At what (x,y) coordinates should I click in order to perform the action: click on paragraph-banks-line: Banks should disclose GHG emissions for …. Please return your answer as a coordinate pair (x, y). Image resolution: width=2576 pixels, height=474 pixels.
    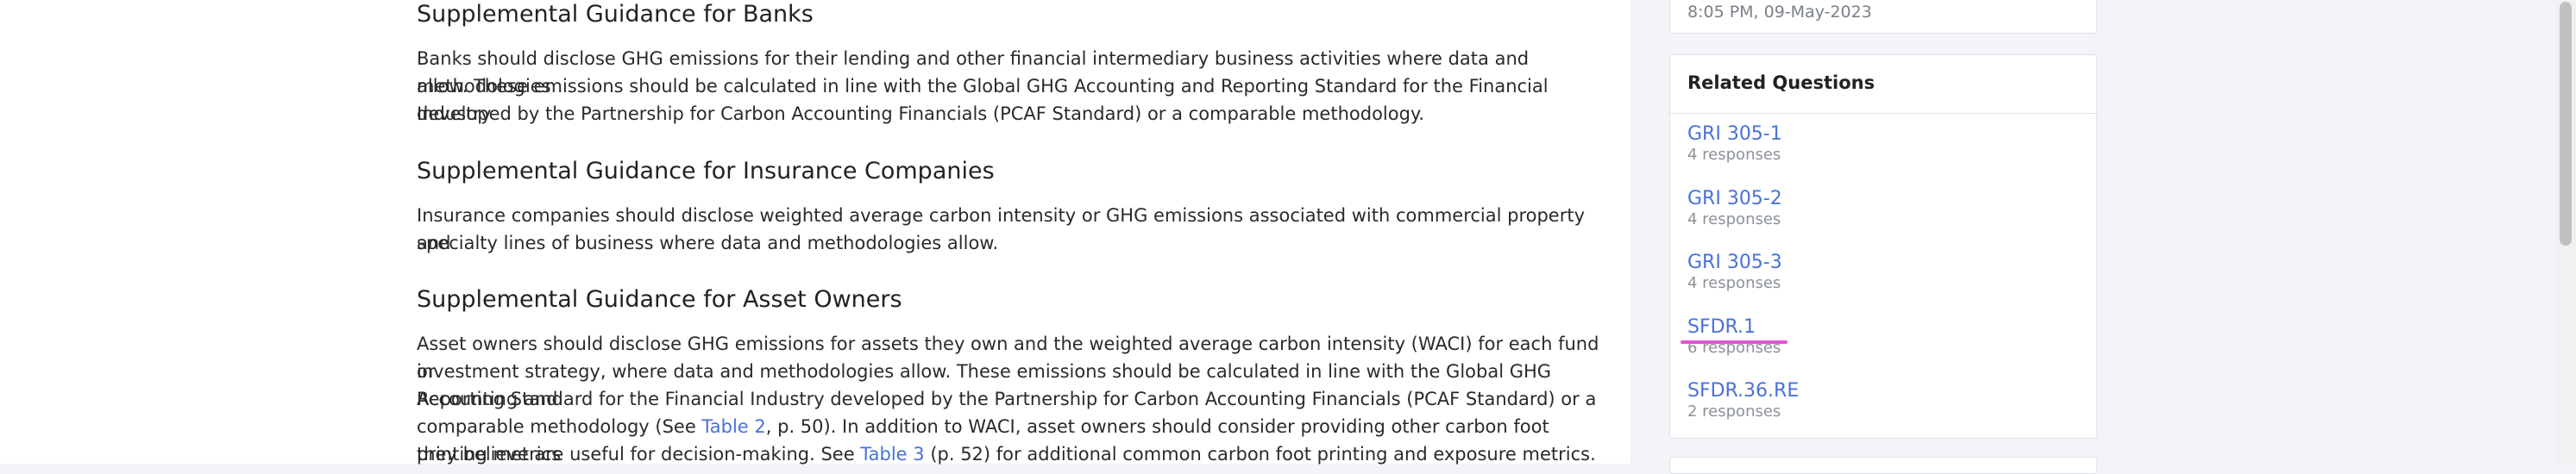
    Looking at the image, I should click on (973, 72).